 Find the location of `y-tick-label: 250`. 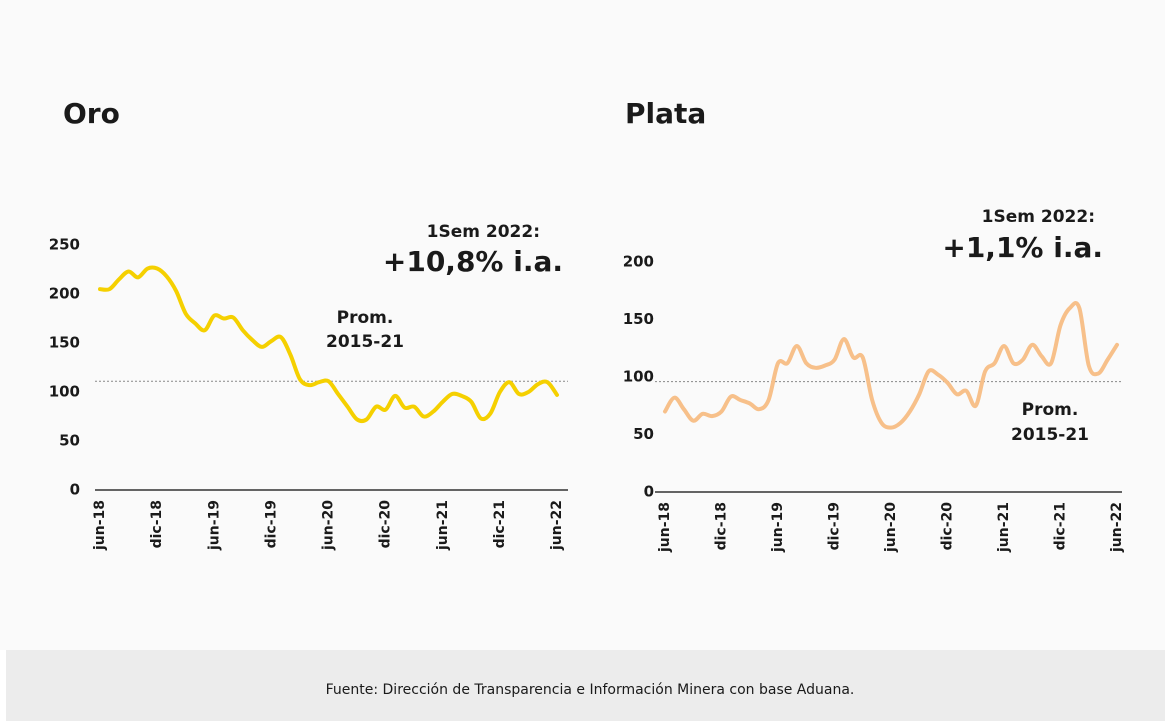

y-tick-label: 250 is located at coordinates (64, 245).